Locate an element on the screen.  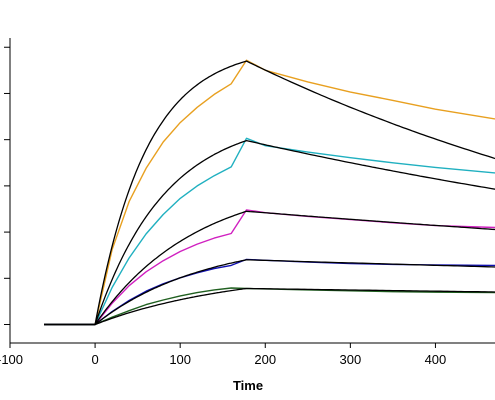
x-tick-label: 200 is located at coordinates (265, 359).